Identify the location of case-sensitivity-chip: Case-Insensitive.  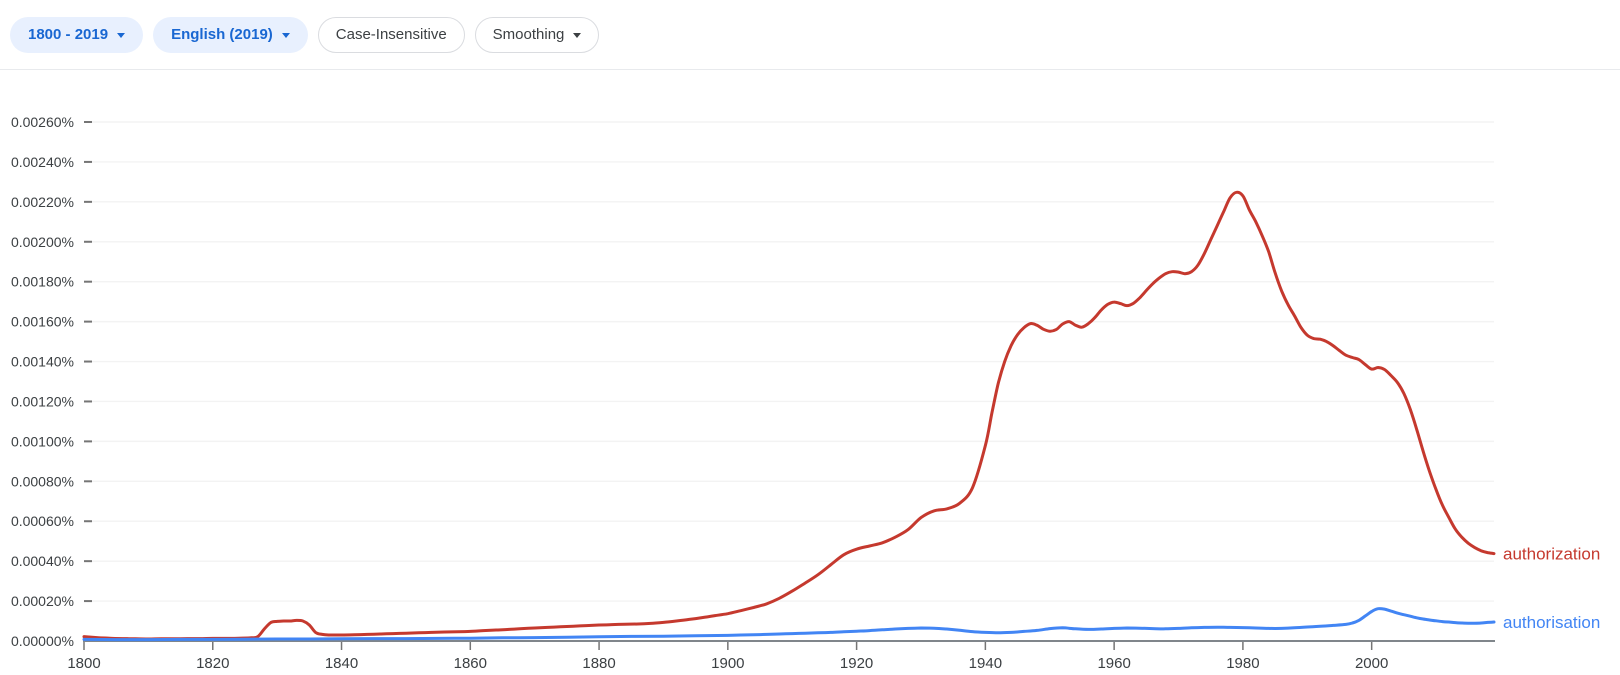
(391, 34).